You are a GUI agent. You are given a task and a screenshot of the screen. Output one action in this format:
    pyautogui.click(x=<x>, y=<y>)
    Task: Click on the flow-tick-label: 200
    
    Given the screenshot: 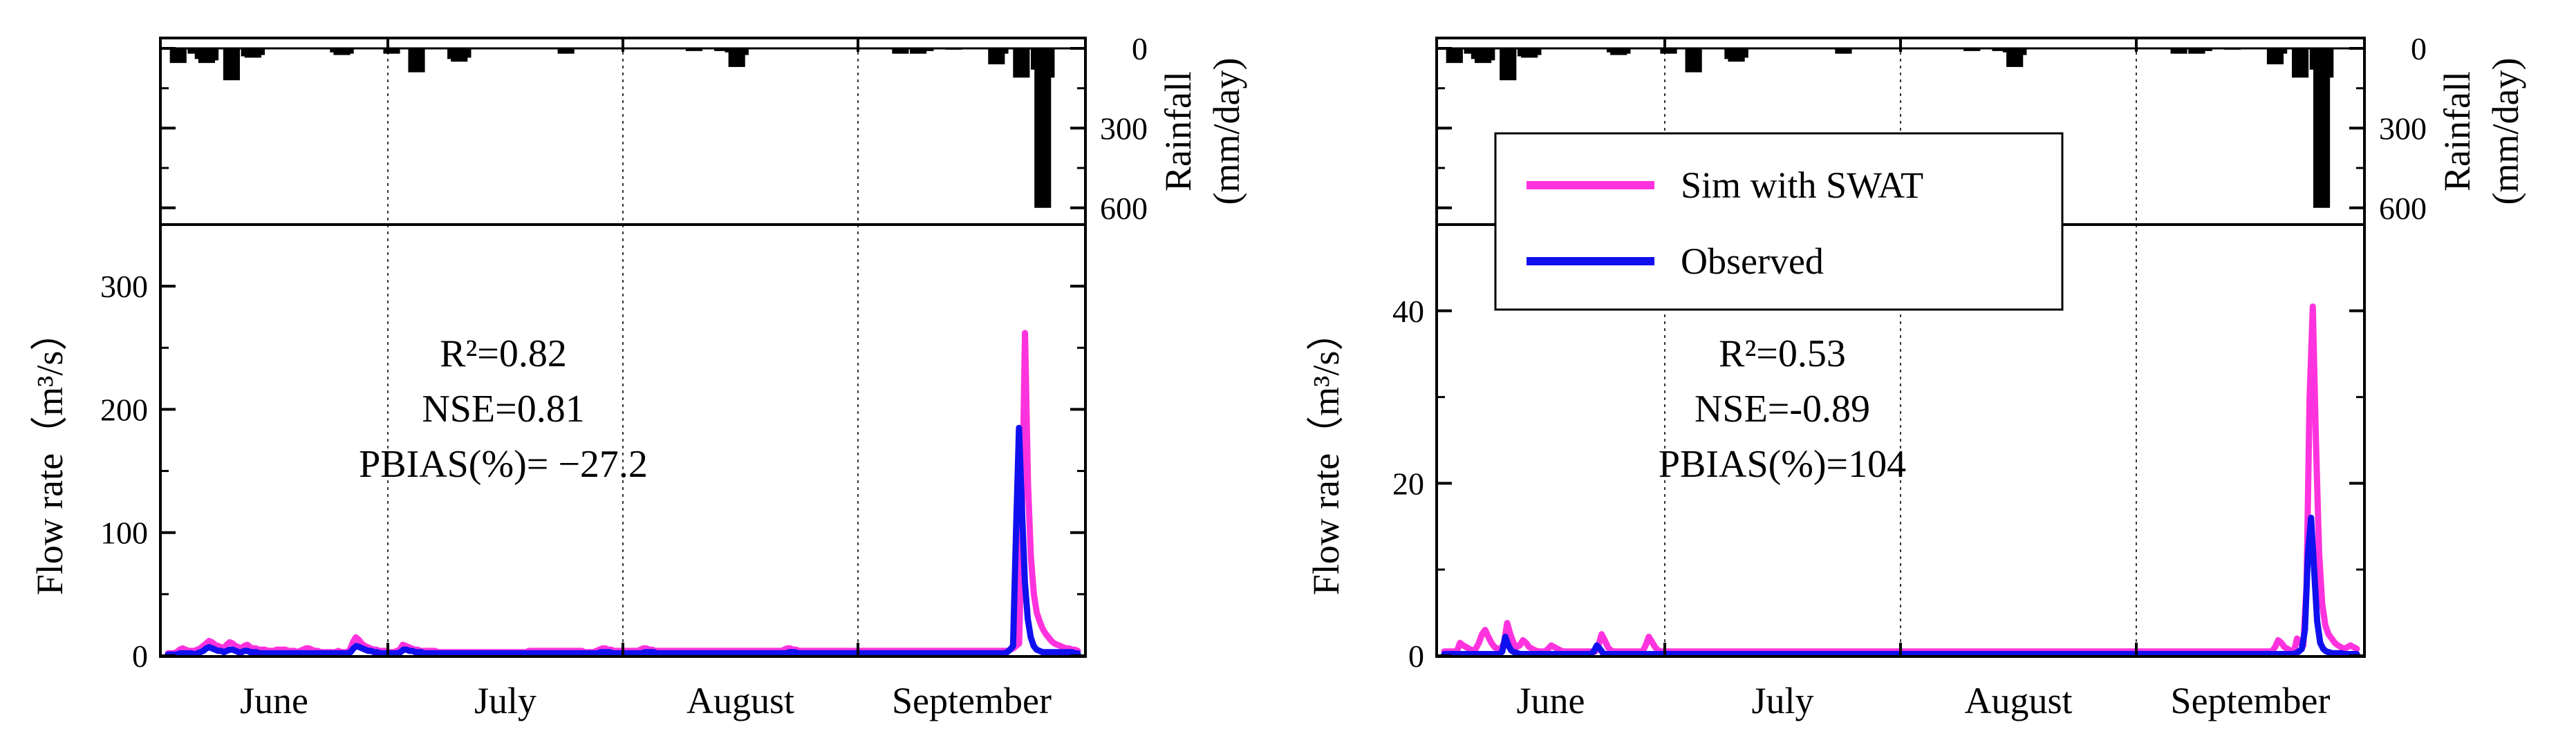 What is the action you would take?
    pyautogui.click(x=124, y=409)
    